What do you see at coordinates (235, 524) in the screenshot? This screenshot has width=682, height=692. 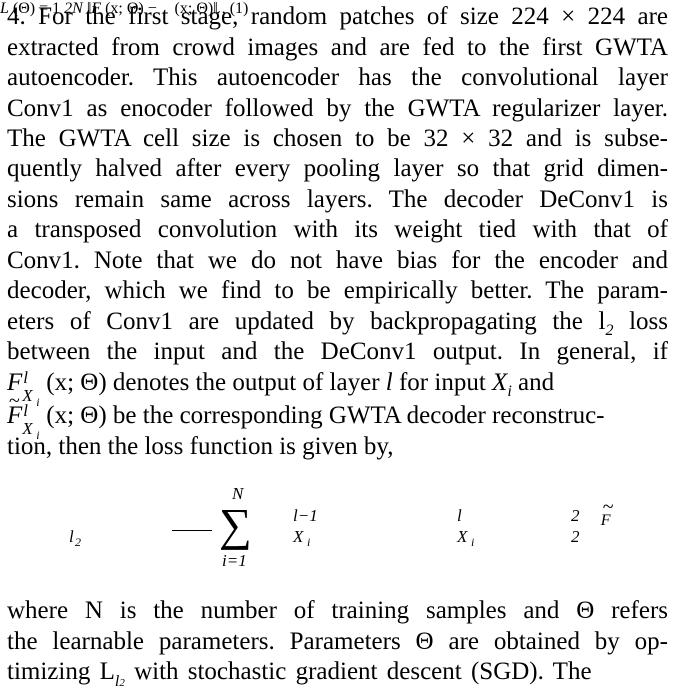 I see `sum-symbol: ∑` at bounding box center [235, 524].